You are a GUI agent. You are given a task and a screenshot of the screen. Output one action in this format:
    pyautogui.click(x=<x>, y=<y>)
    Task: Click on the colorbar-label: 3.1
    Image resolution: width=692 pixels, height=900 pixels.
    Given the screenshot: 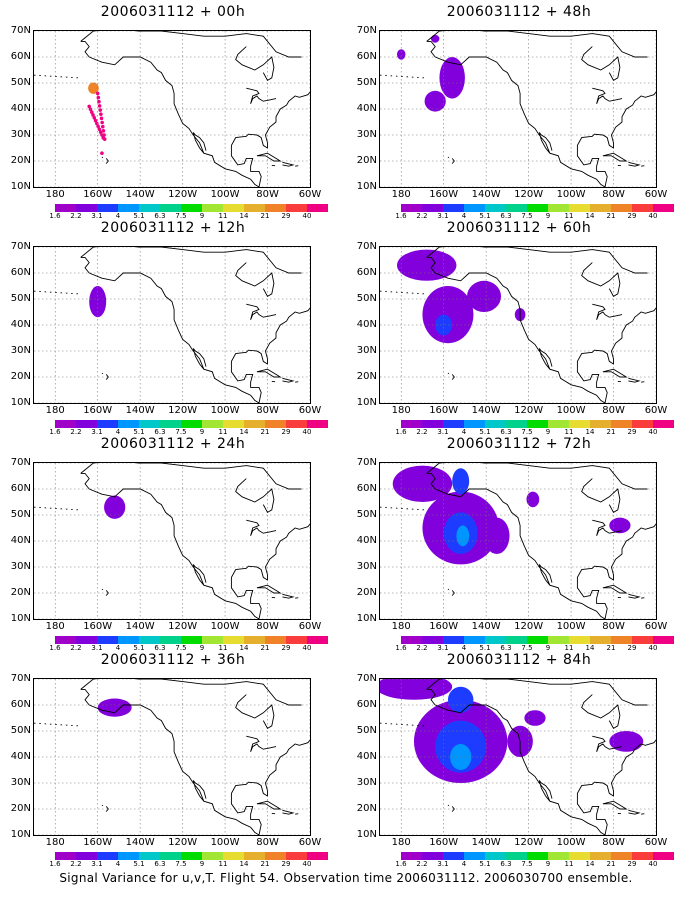 What is the action you would take?
    pyautogui.click(x=443, y=432)
    